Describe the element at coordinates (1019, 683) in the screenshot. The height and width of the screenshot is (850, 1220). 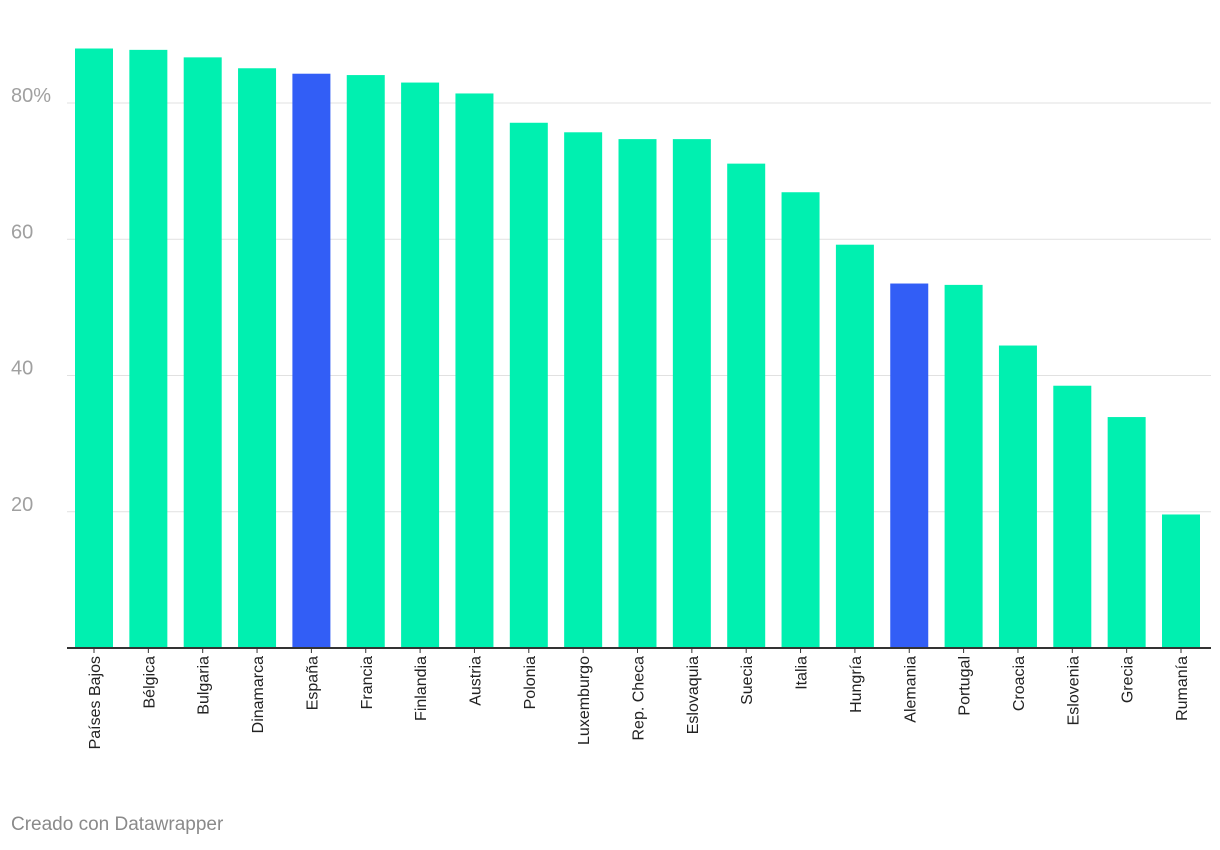
I see `x-tick-label: Croacia` at that location.